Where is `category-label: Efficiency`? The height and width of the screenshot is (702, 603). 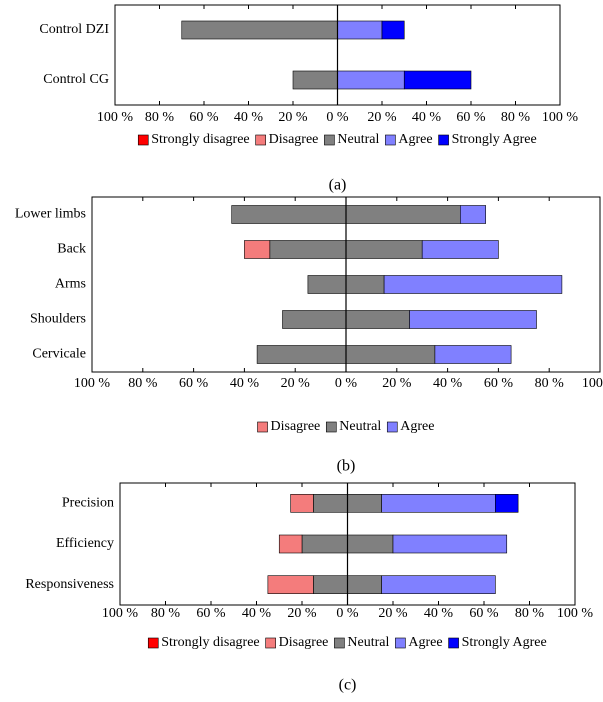
category-label: Efficiency is located at coordinates (85, 543).